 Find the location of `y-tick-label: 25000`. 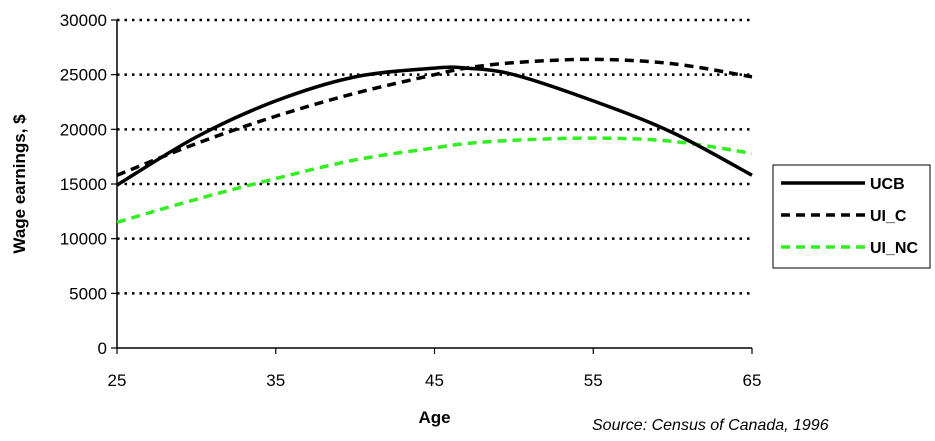

y-tick-label: 25000 is located at coordinates (83, 75).